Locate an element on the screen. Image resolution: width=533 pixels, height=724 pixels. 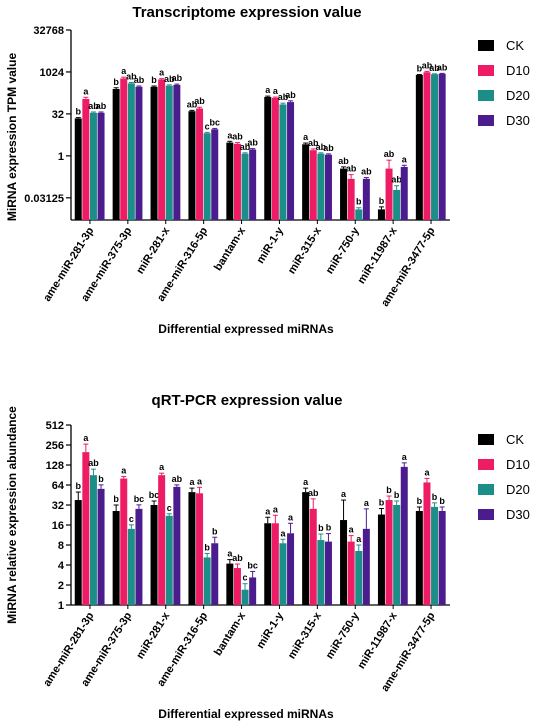
x-tick-label: miR-11987-x is located at coordinates (377, 255).